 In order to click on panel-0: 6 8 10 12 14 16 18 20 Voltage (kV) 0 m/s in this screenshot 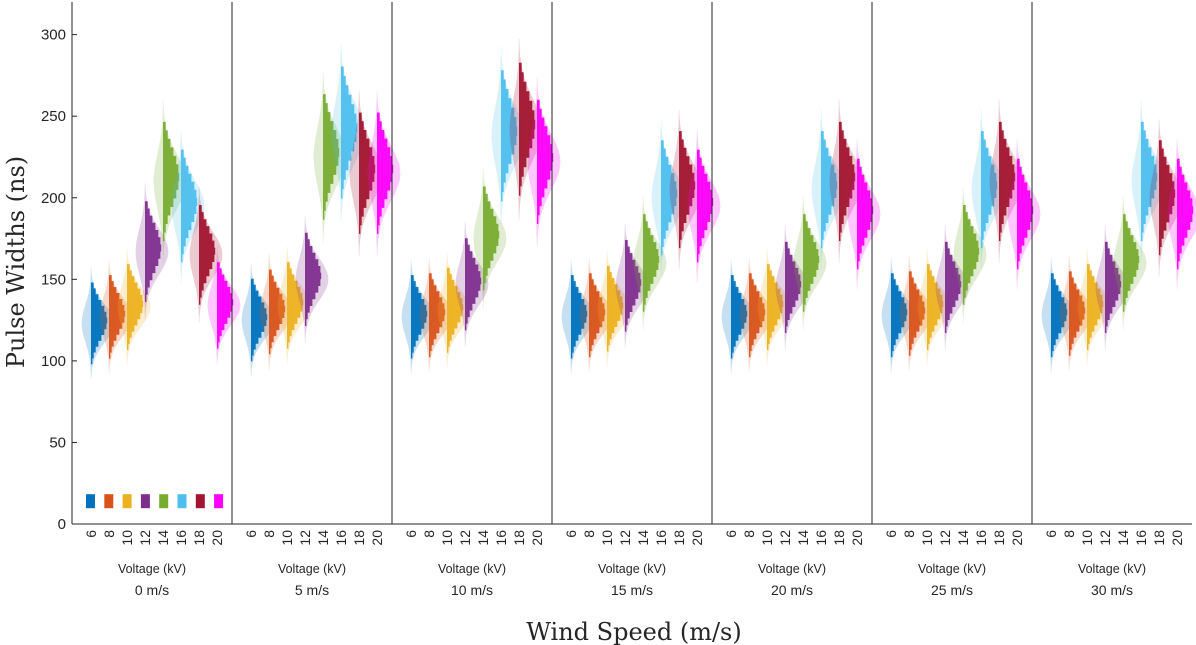, I will do `click(156, 349)`.